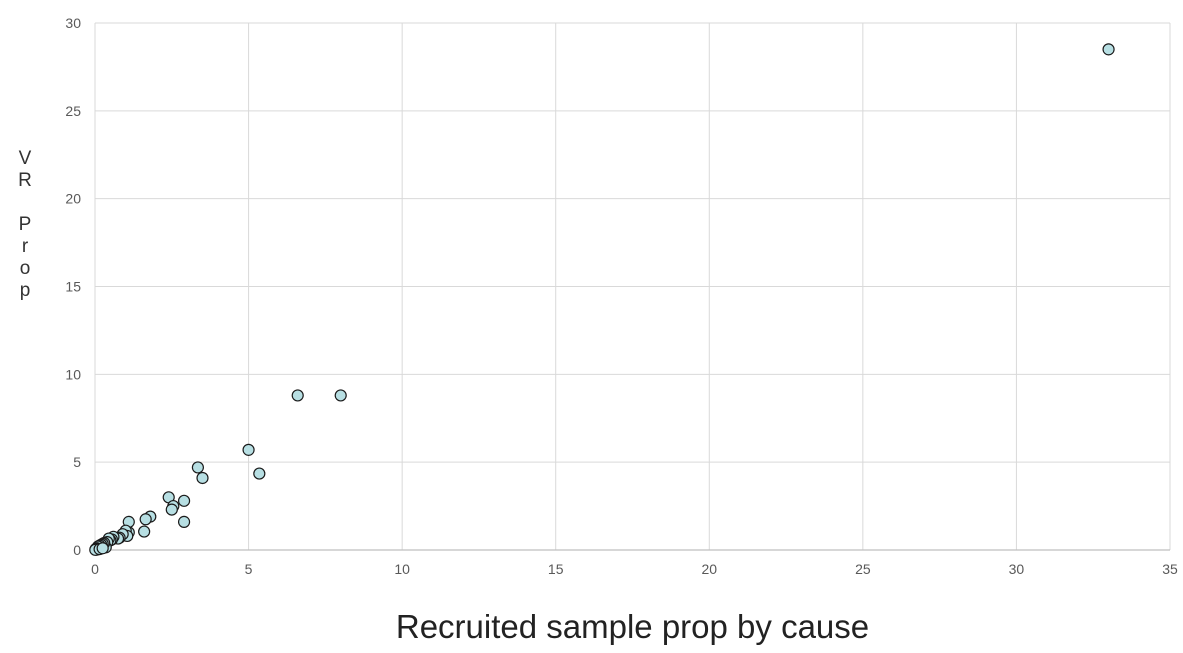  I want to click on y-tick-label: 10, so click(73, 374).